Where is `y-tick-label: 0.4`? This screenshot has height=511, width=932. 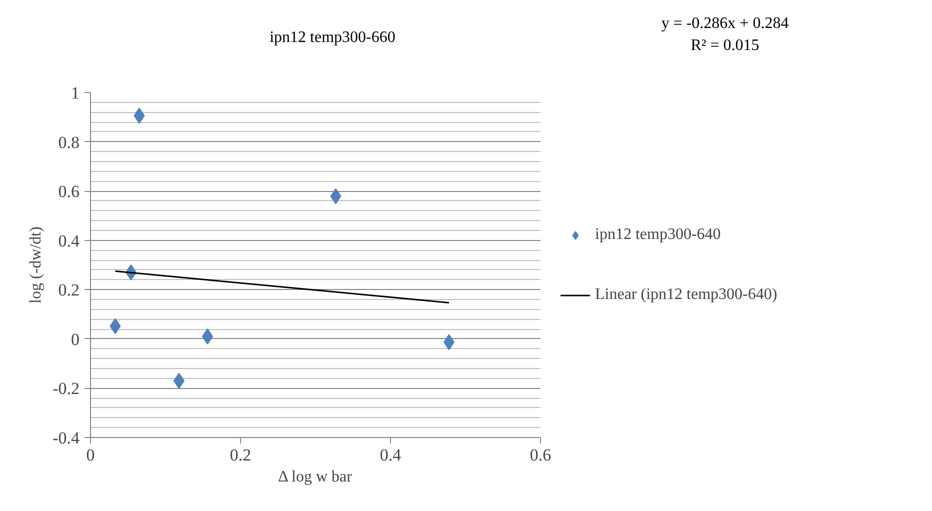
y-tick-label: 0.4 is located at coordinates (69, 240).